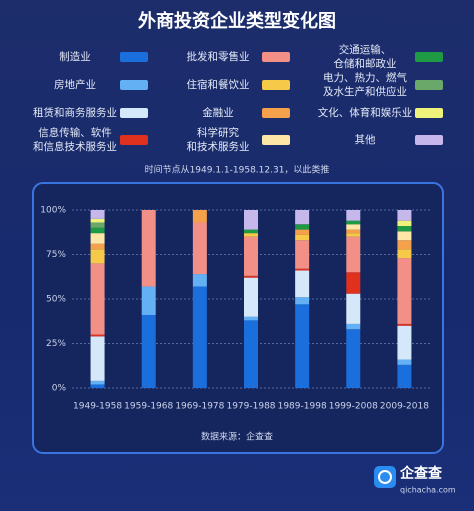 The image size is (474, 511). Describe the element at coordinates (75, 85) in the screenshot. I see `legend-label: 房地产业` at that location.